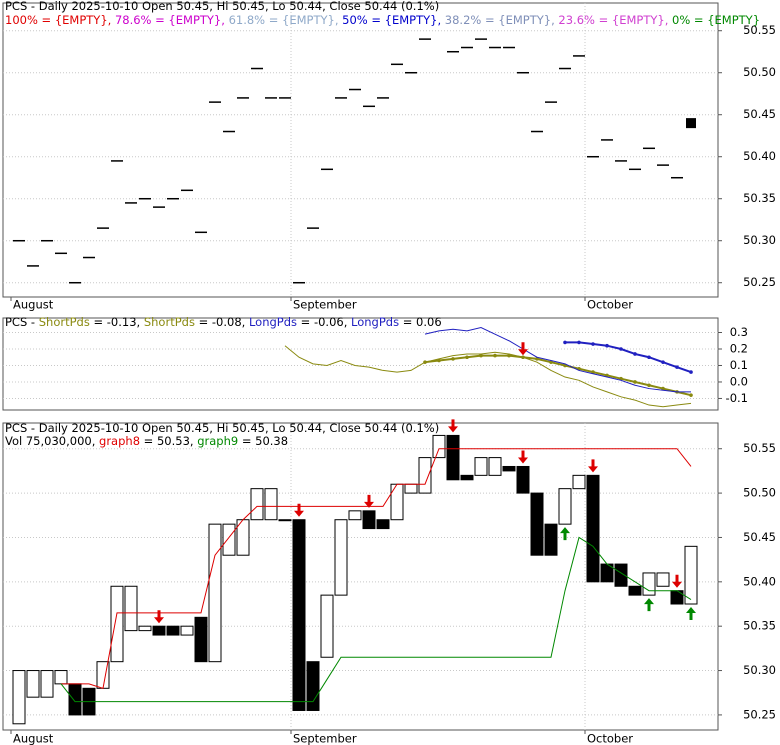 The width and height of the screenshot is (780, 745). What do you see at coordinates (759, 282) in the screenshot?
I see `y-tick-label: 50.25` at bounding box center [759, 282].